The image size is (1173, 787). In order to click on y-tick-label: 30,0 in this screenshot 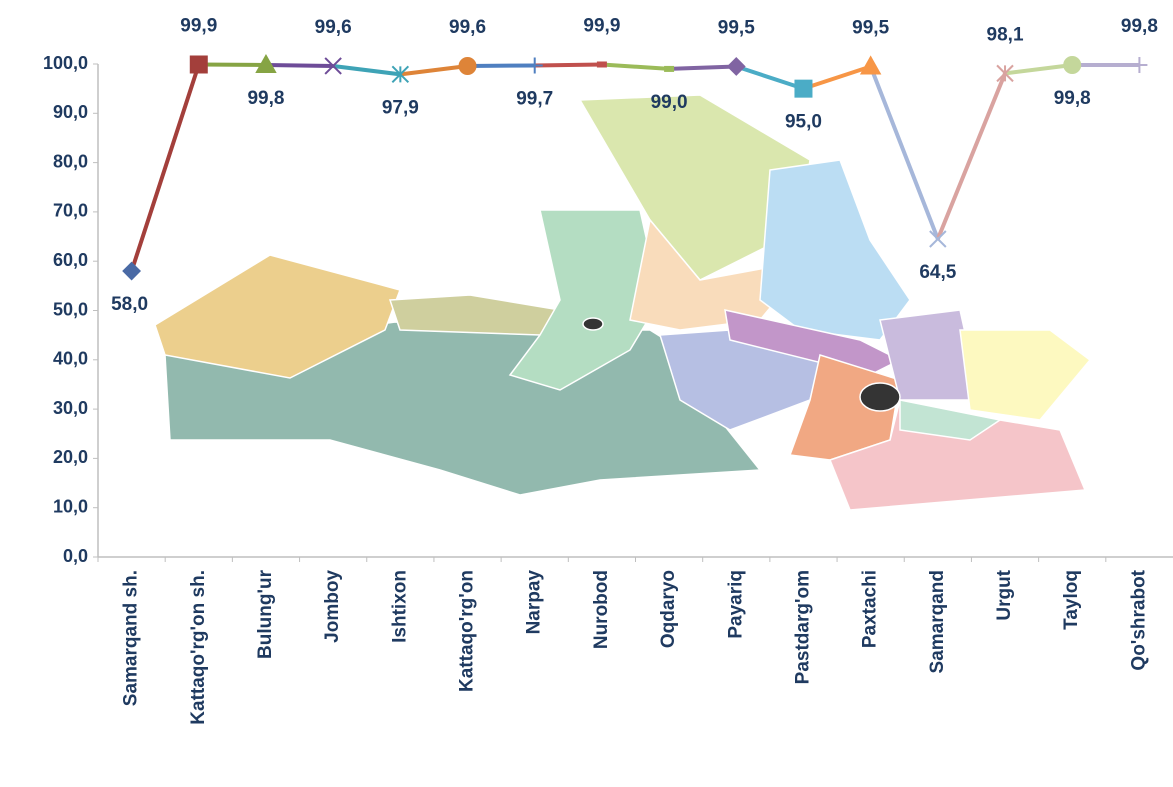, I will do `click(70, 408)`.